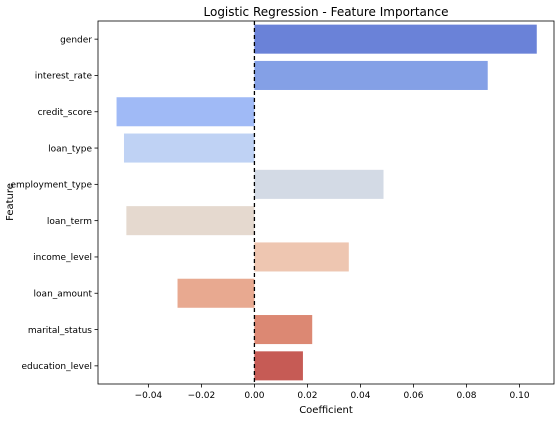 This screenshot has height=421, width=560. What do you see at coordinates (307, 396) in the screenshot?
I see `x-tick-label: 0.02` at bounding box center [307, 396].